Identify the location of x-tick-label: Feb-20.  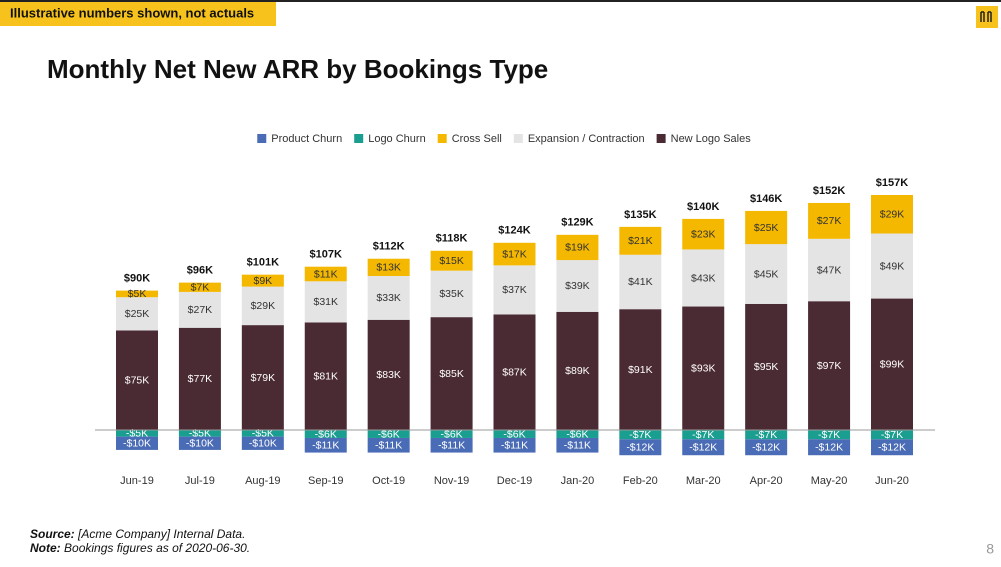
(640, 481).